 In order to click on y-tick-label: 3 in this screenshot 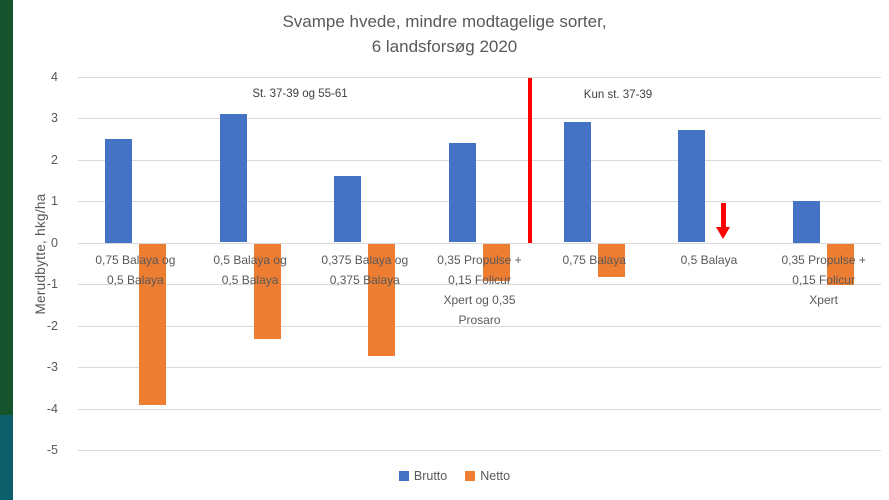, I will do `click(54, 118)`.